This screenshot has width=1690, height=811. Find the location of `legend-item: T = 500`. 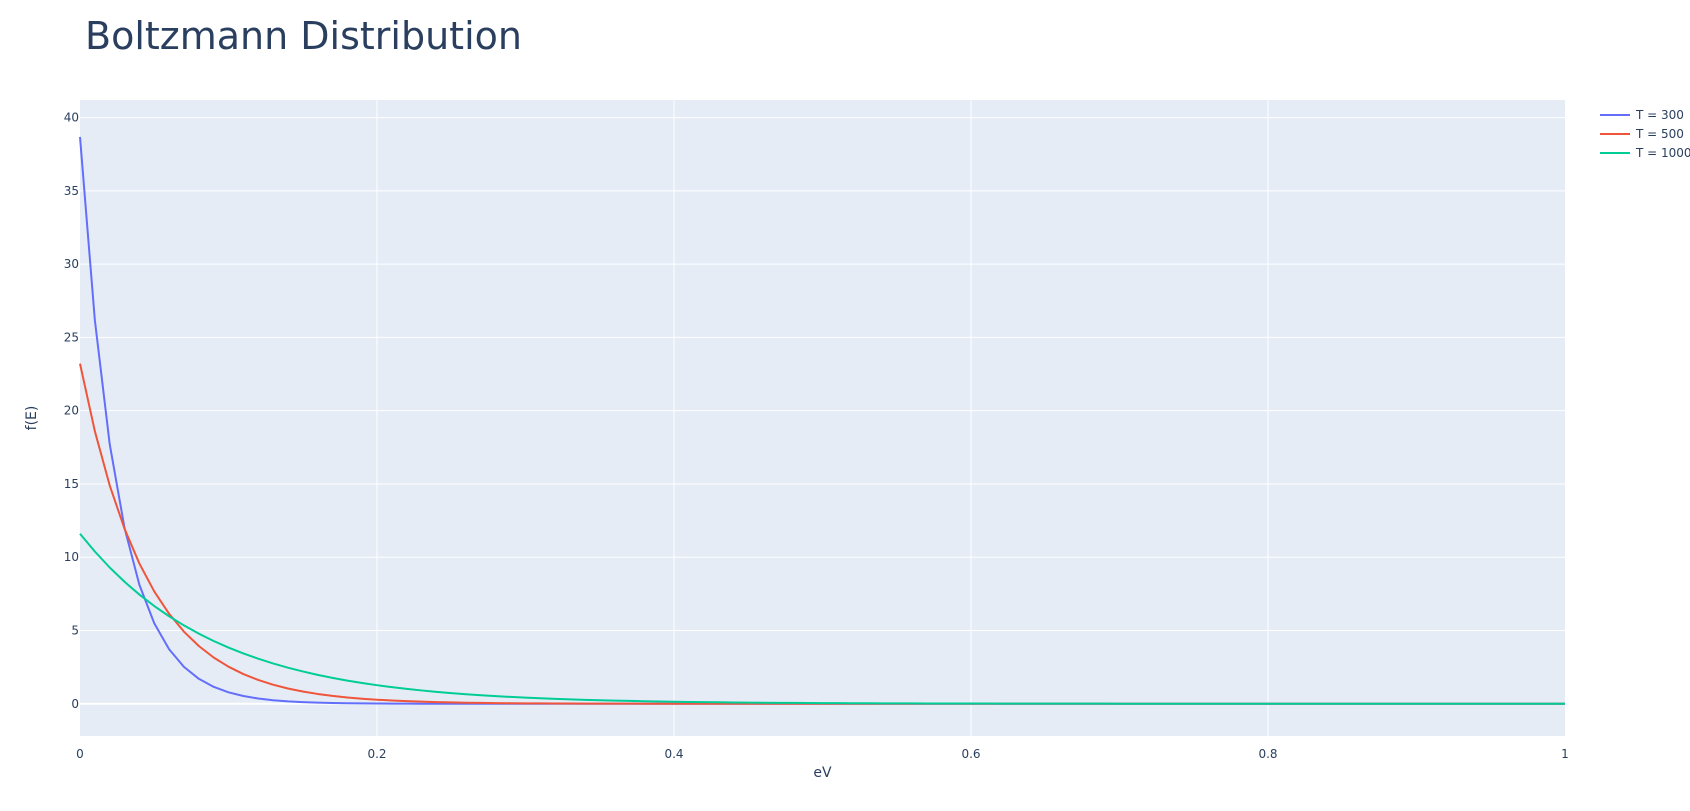

legend-item: T = 500 is located at coordinates (1642, 134).